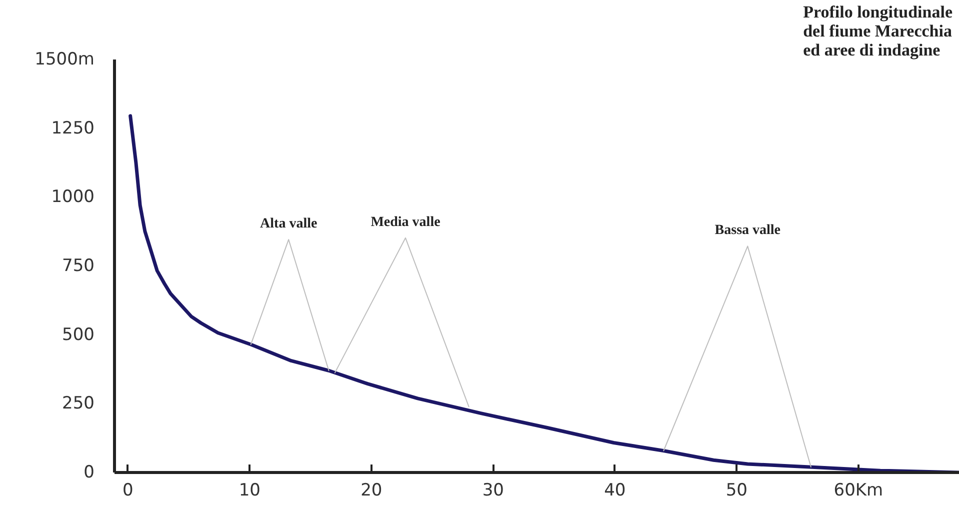 The width and height of the screenshot is (959, 516). Describe the element at coordinates (371, 490) in the screenshot. I see `x-tick-label: 20` at that location.